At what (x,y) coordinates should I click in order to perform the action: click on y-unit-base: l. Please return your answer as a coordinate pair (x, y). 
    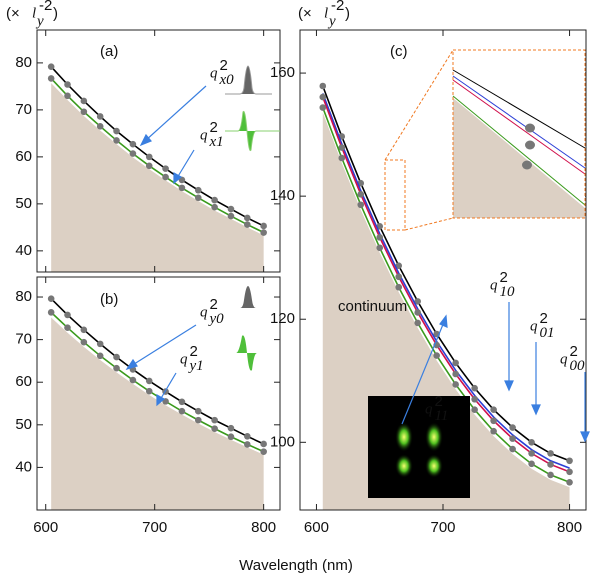
    Looking at the image, I should click on (34, 13).